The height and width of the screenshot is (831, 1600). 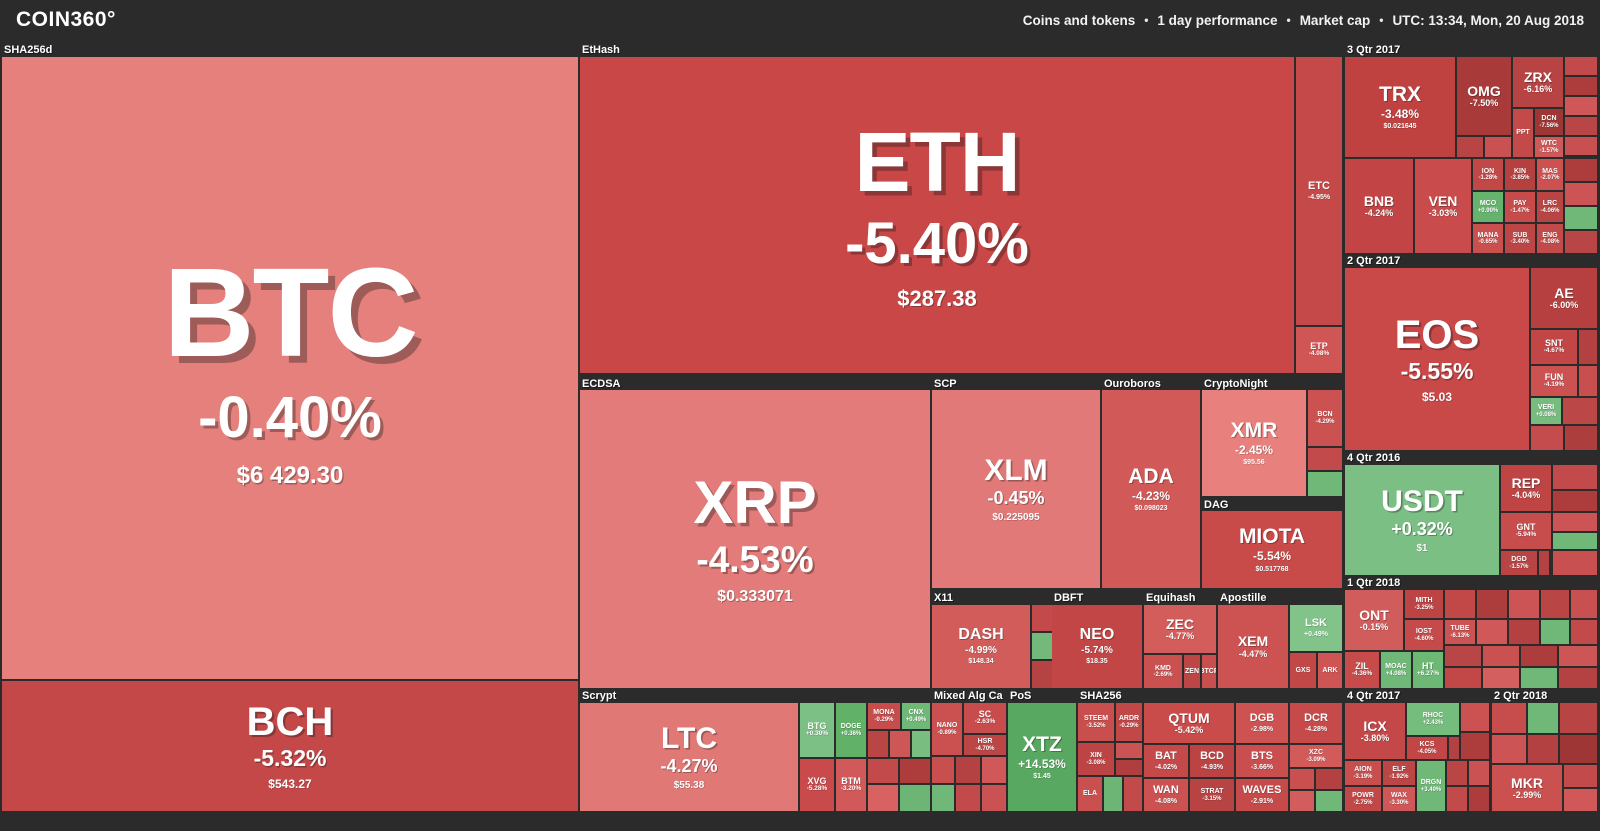 What do you see at coordinates (1424, 635) in the screenshot?
I see `tile-iost: IOST -4.60%` at bounding box center [1424, 635].